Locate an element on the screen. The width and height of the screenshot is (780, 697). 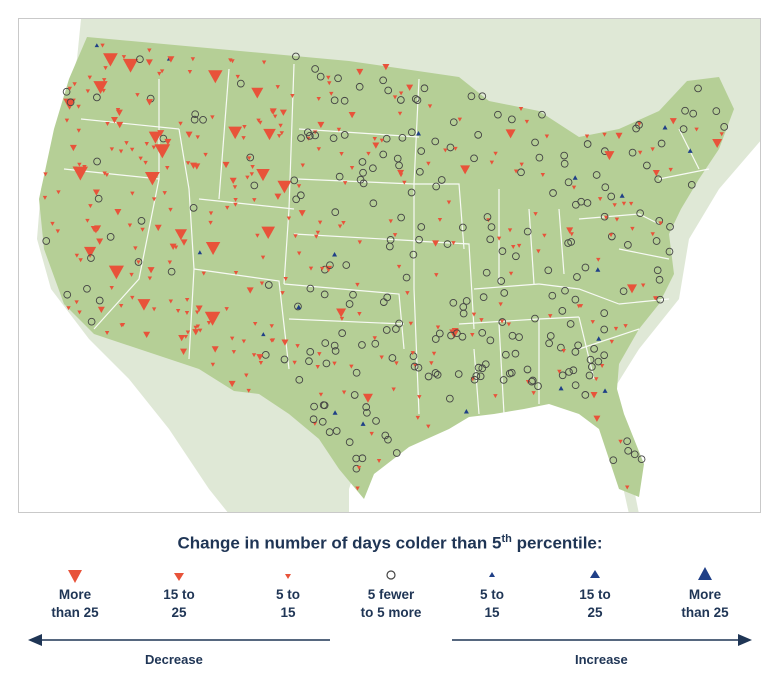
legend-title-superscript: th is located at coordinates (506, 539).